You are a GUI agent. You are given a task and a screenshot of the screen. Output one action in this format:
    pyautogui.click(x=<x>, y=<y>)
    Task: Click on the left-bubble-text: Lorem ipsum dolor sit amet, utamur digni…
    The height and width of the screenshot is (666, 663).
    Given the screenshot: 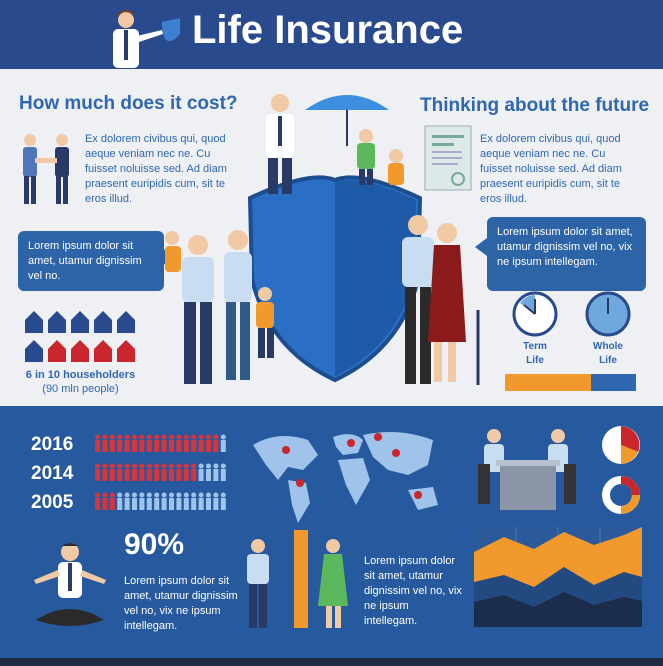 What is the action you would take?
    pyautogui.click(x=85, y=261)
    